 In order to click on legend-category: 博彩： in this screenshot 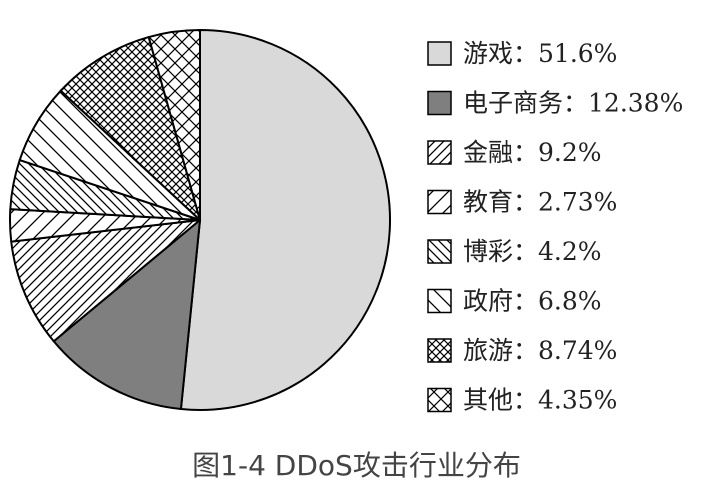, I will do `click(500, 251)`.